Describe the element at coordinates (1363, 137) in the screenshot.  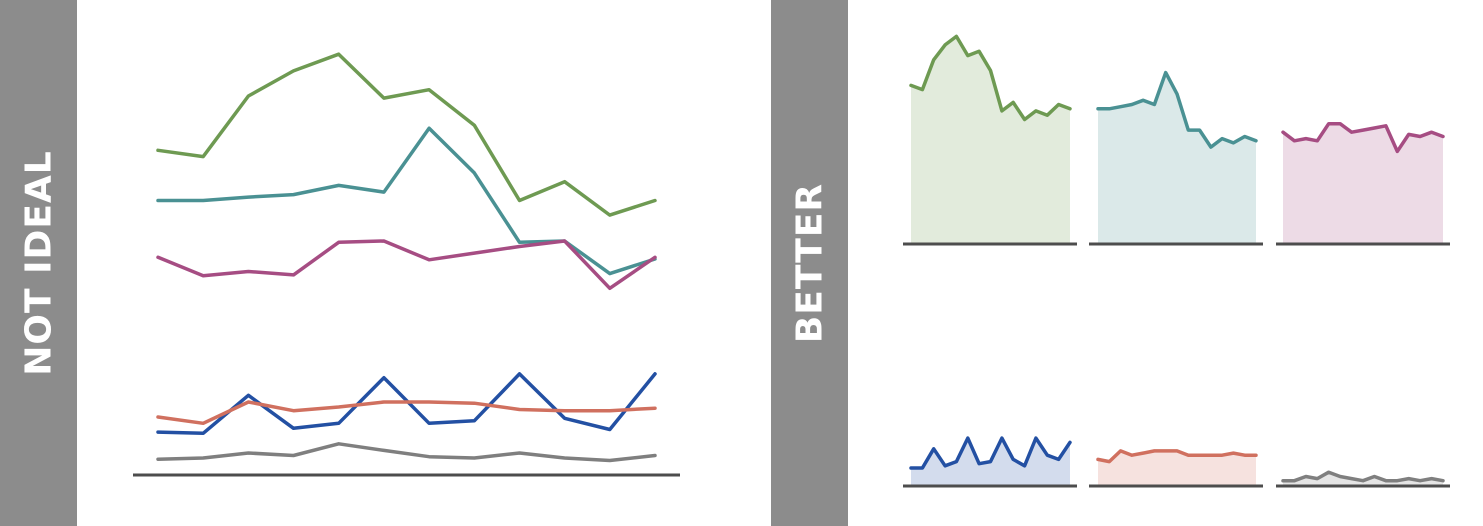
I see `area-line-magenta` at that location.